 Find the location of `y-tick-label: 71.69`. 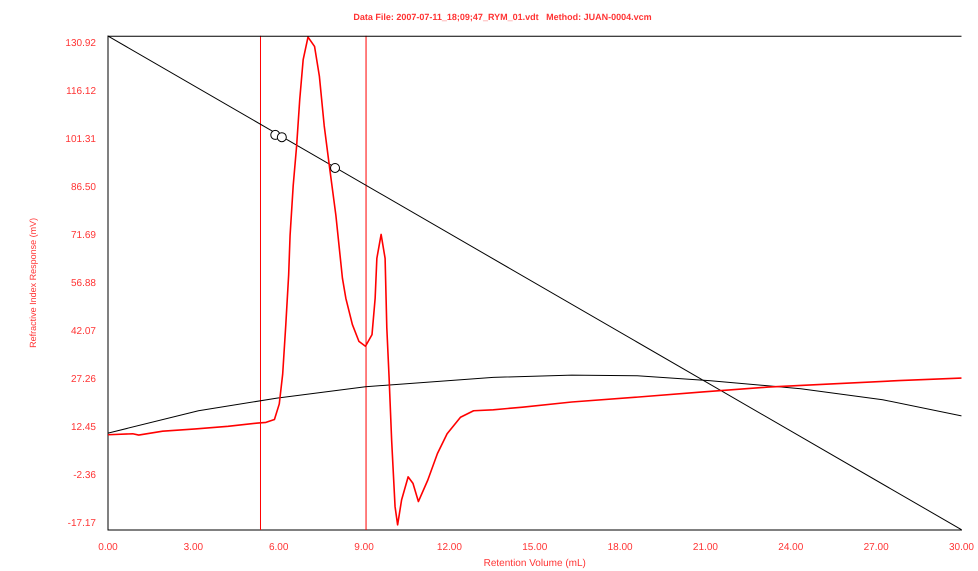

y-tick-label: 71.69 is located at coordinates (83, 236).